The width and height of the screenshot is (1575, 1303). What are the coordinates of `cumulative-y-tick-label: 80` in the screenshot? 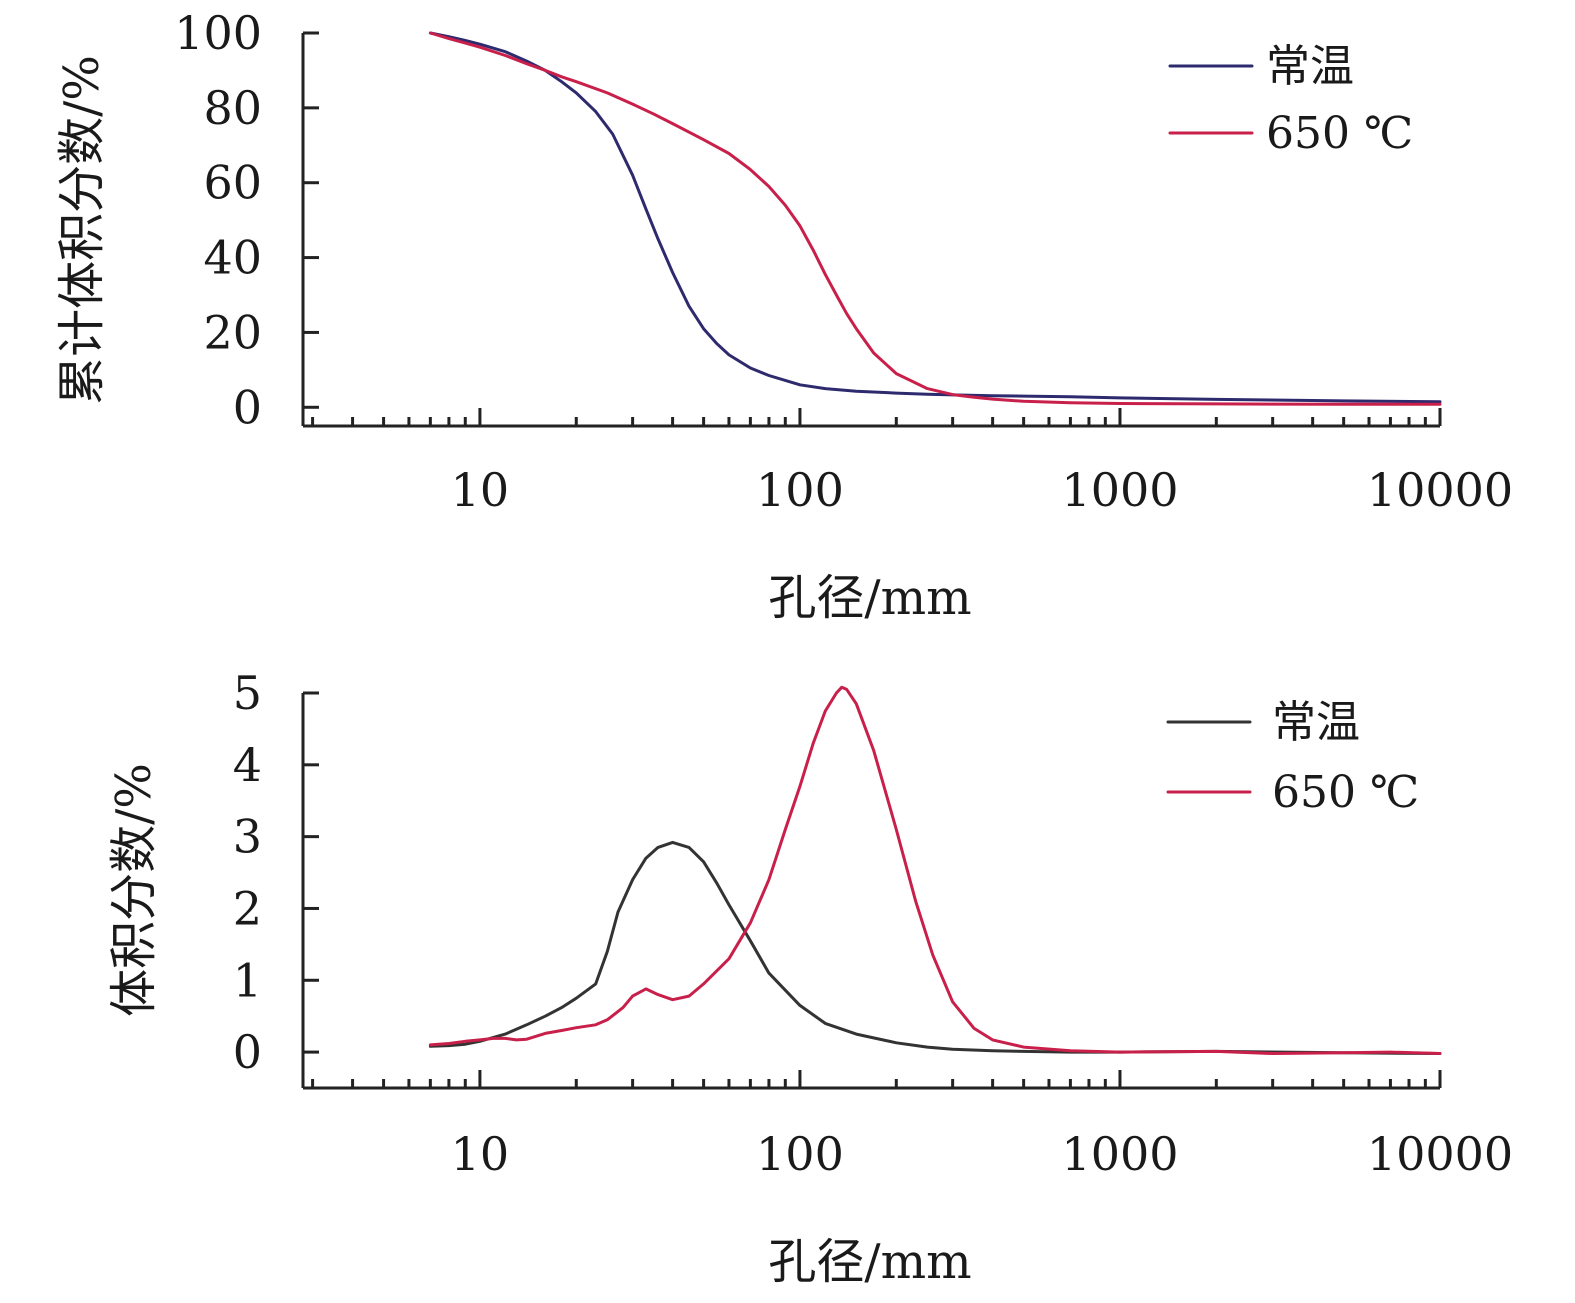 It's located at (232, 108).